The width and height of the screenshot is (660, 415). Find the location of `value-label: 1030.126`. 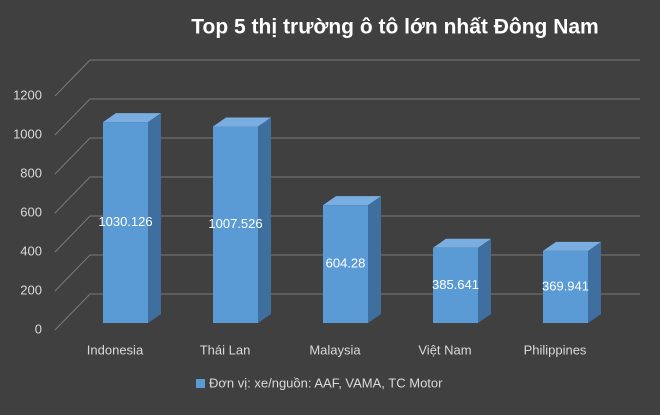

value-label: 1030.126 is located at coordinates (125, 221).